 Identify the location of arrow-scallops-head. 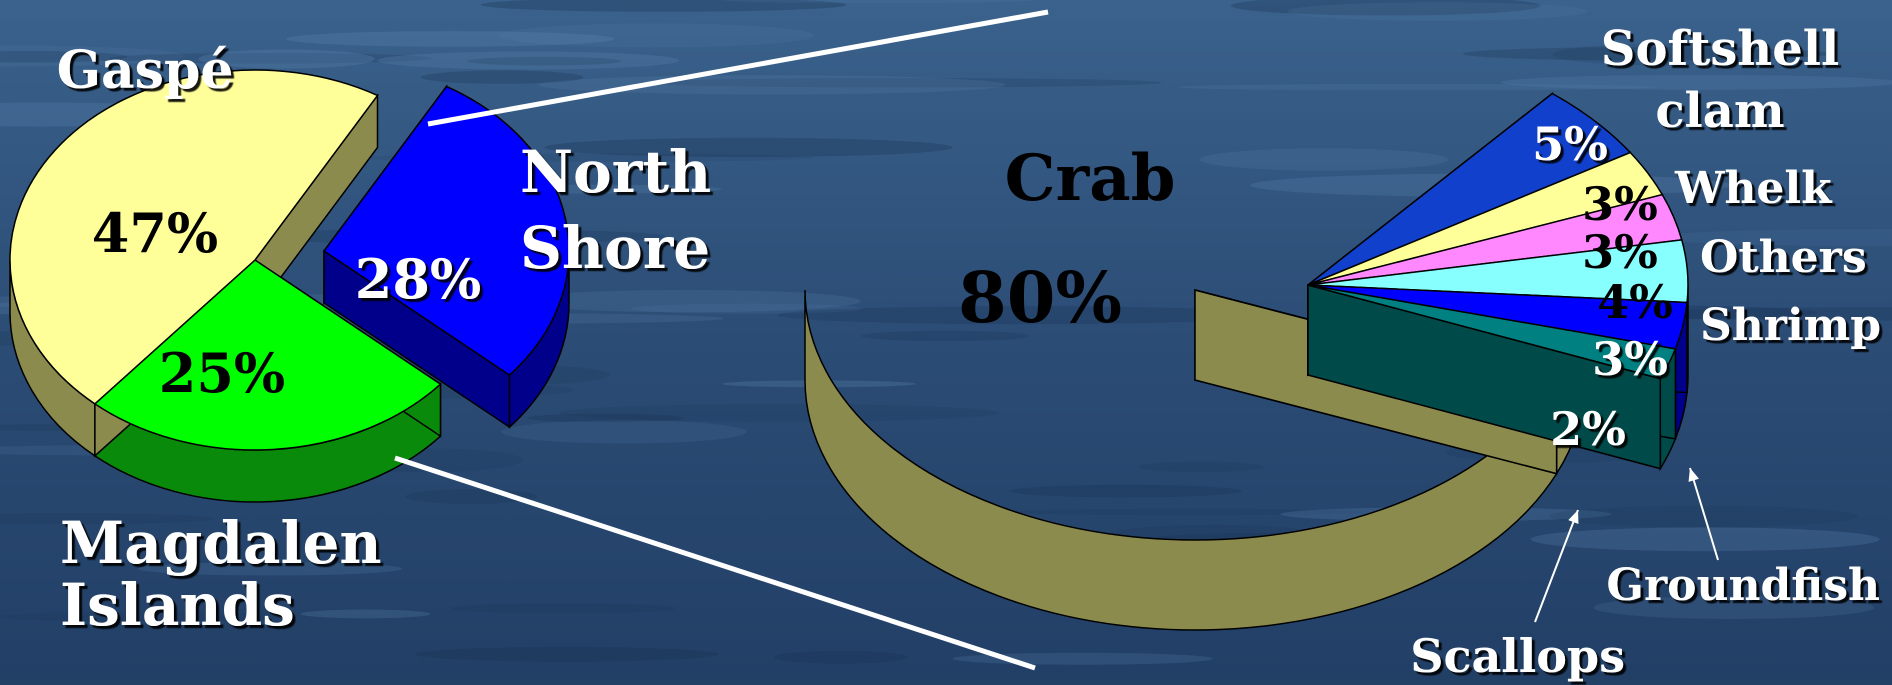
(1573, 517).